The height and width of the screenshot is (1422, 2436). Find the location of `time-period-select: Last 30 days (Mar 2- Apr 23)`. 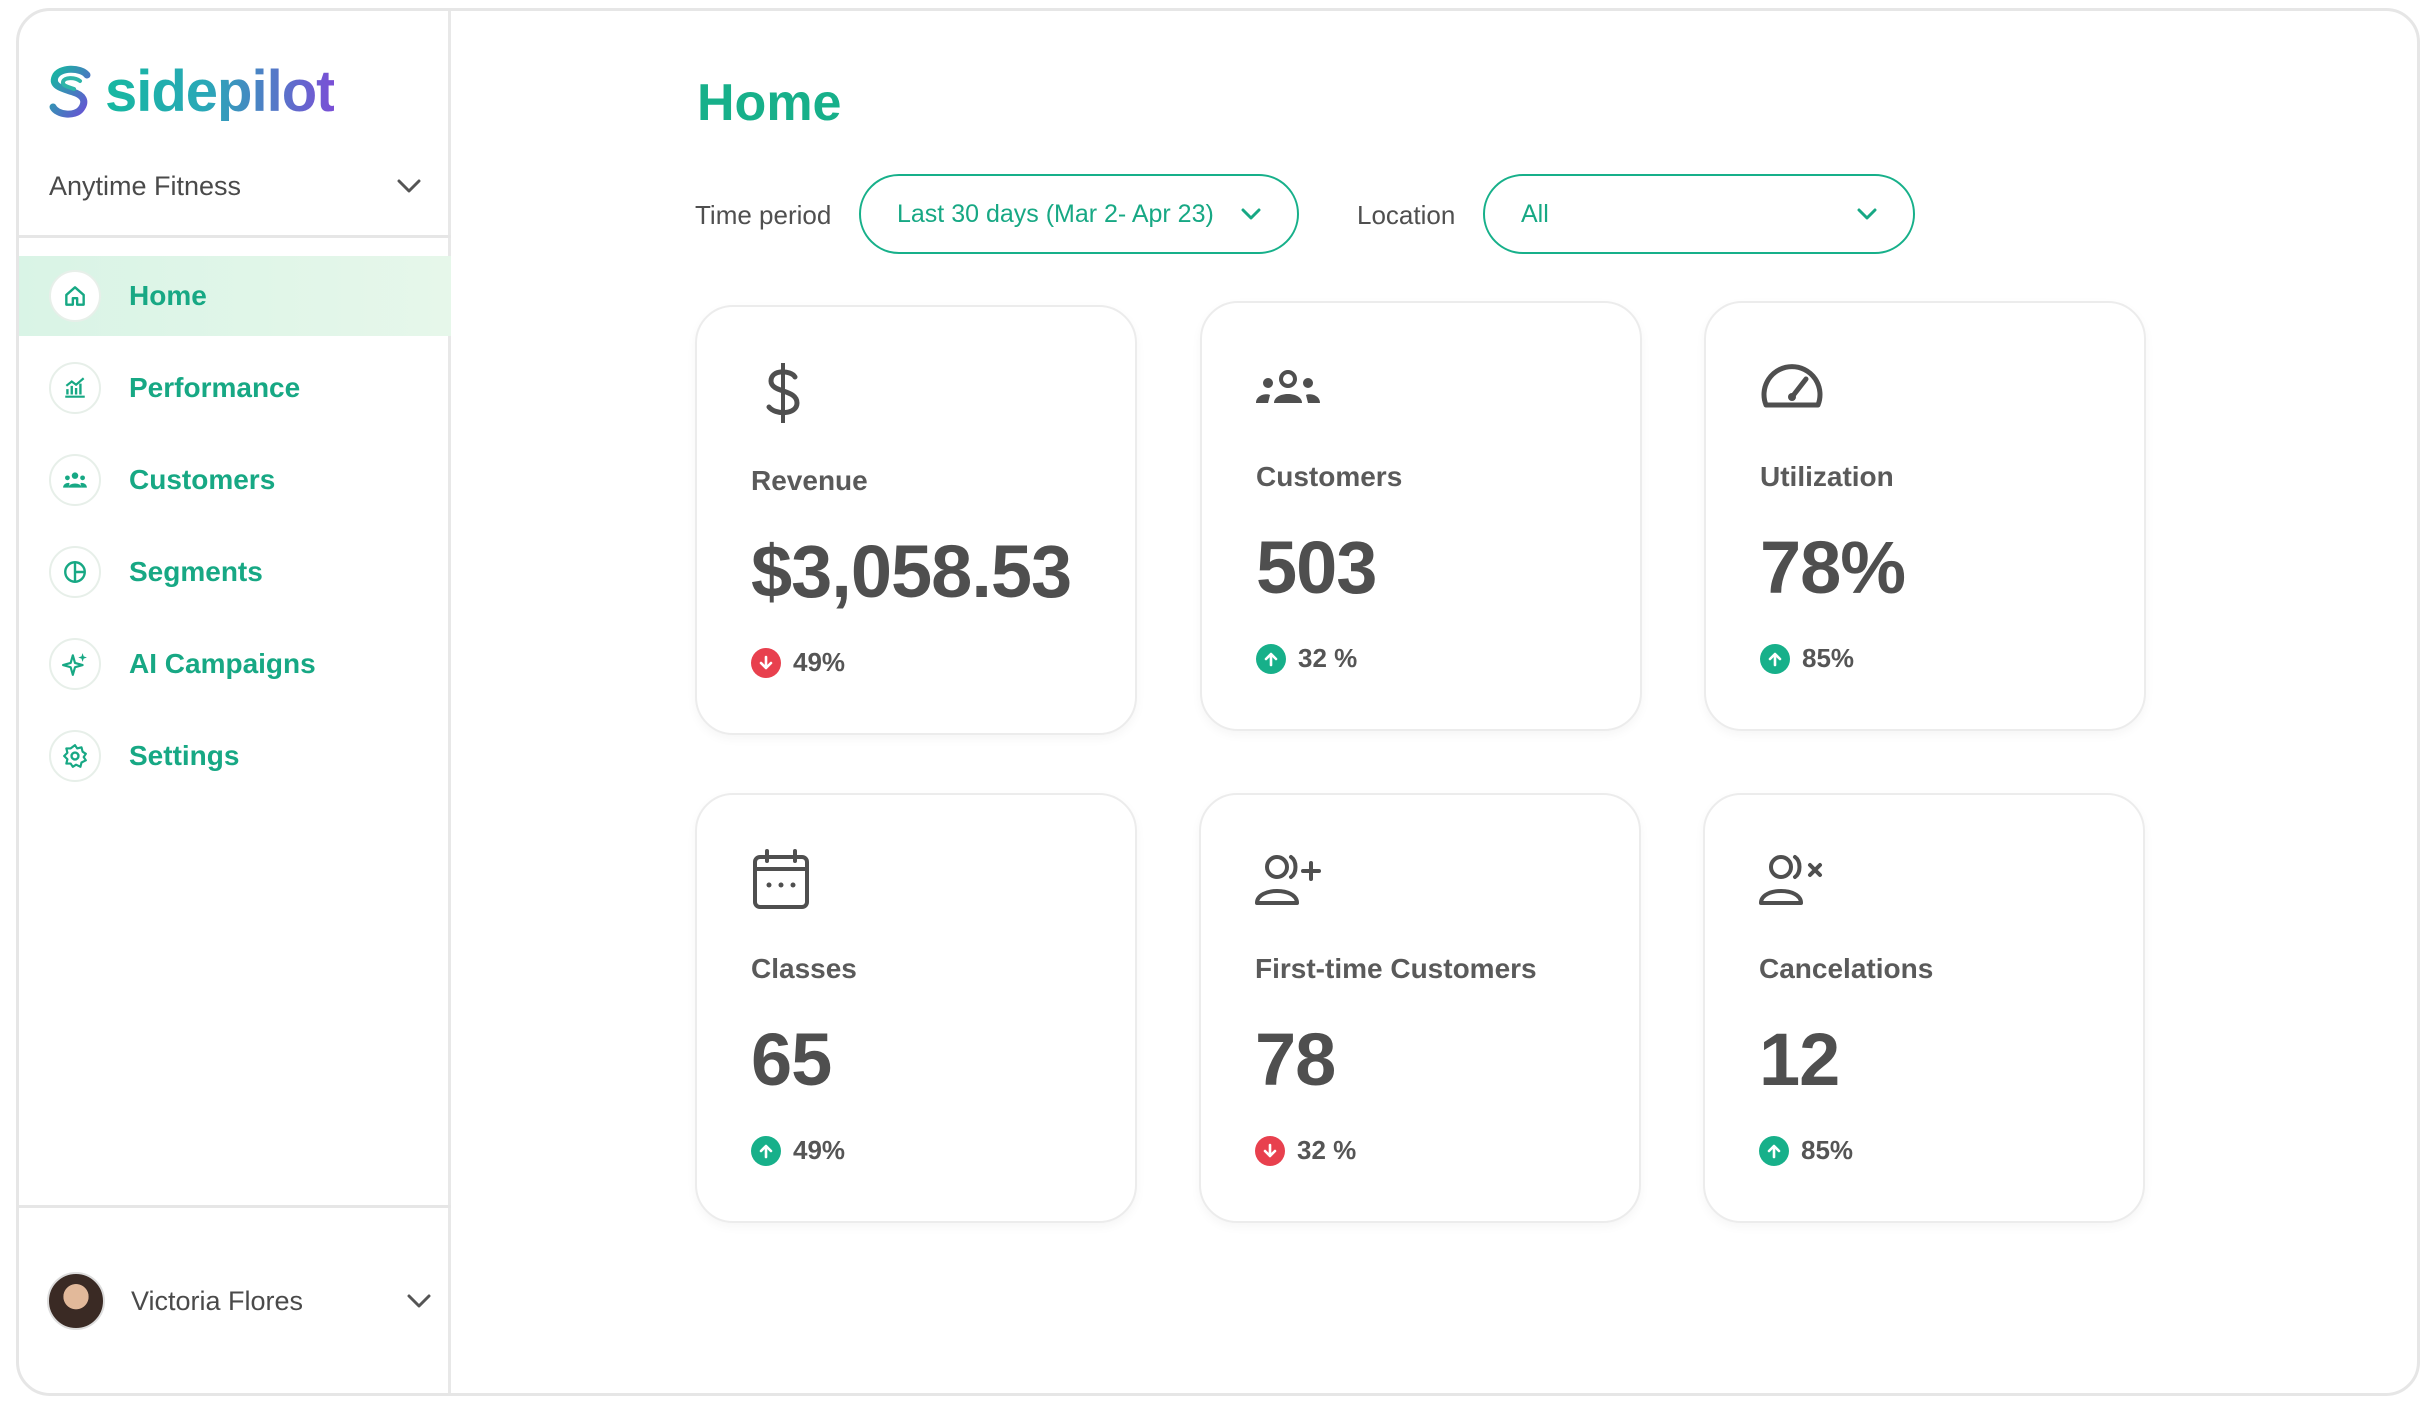

time-period-select: Last 30 days (Mar 2- Apr 23) is located at coordinates (1079, 214).